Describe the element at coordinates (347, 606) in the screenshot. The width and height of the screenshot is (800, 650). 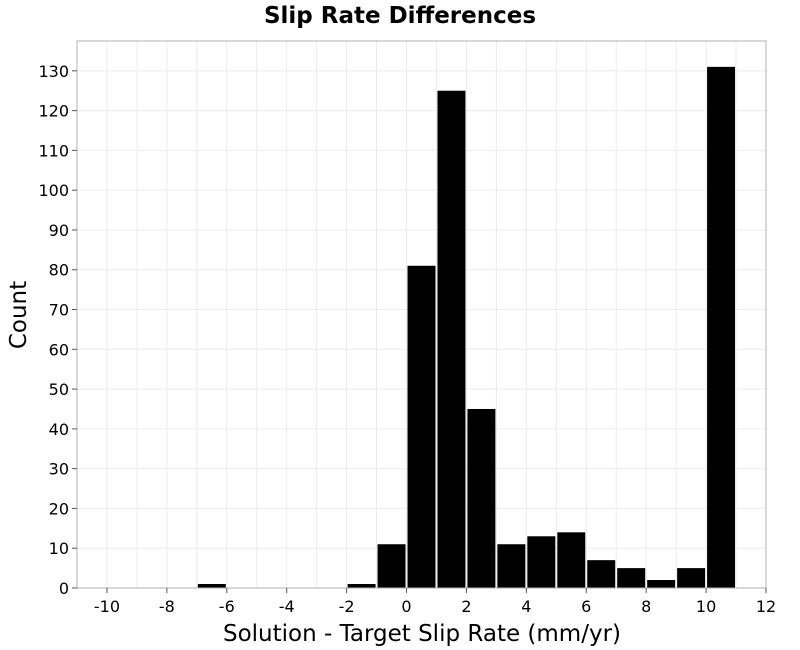
I see `x-tick-label: -2` at that location.